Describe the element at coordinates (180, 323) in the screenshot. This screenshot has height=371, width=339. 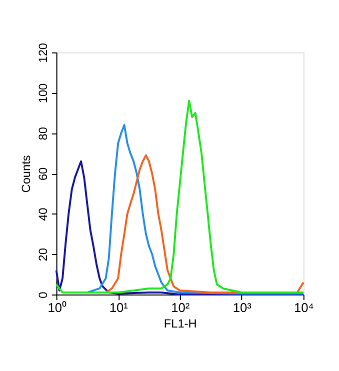
I see `x-axis-title: FL1-H` at that location.